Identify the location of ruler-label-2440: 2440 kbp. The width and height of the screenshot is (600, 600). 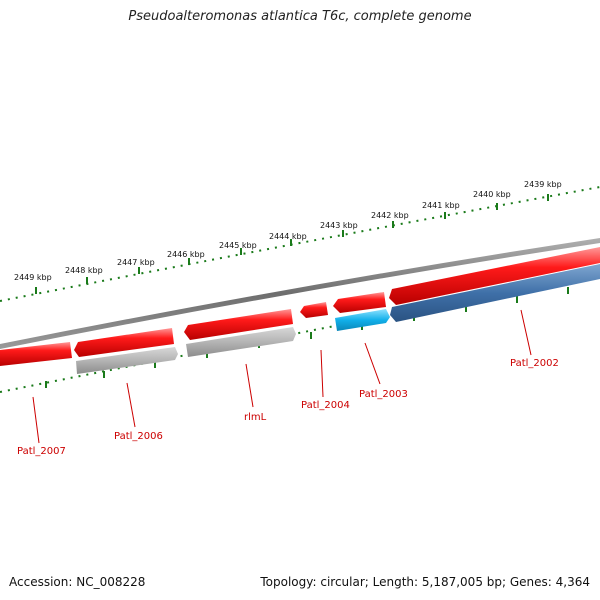
(492, 194).